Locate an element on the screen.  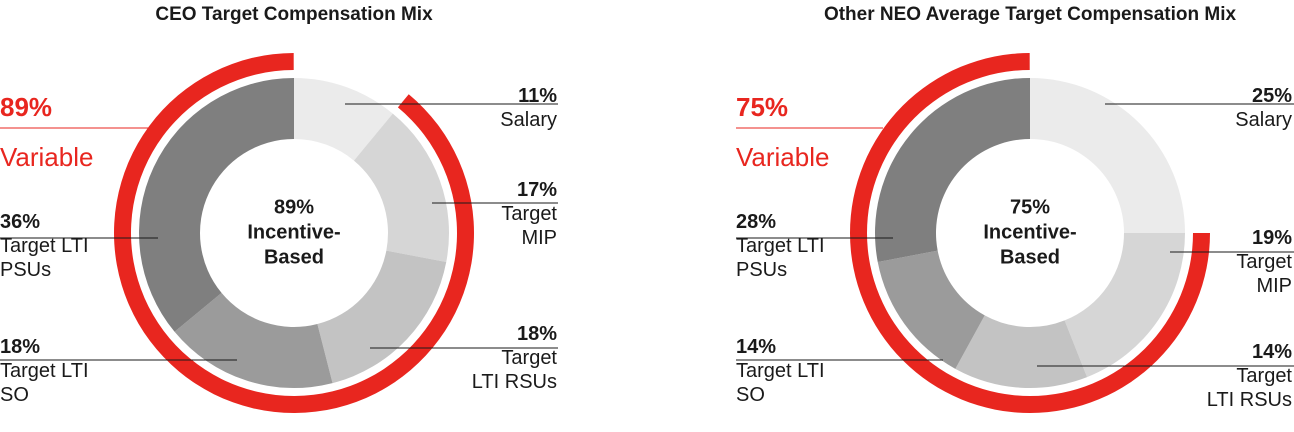
slice-percent: 36% is located at coordinates (20, 222).